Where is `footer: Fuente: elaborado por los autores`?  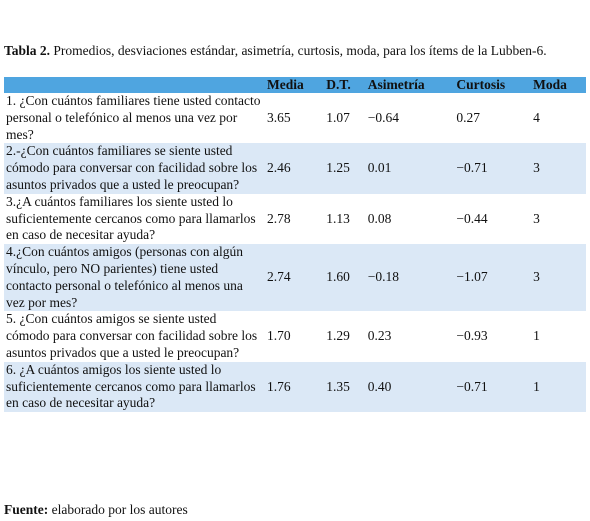 footer: Fuente: elaborado por los autores is located at coordinates (96, 510).